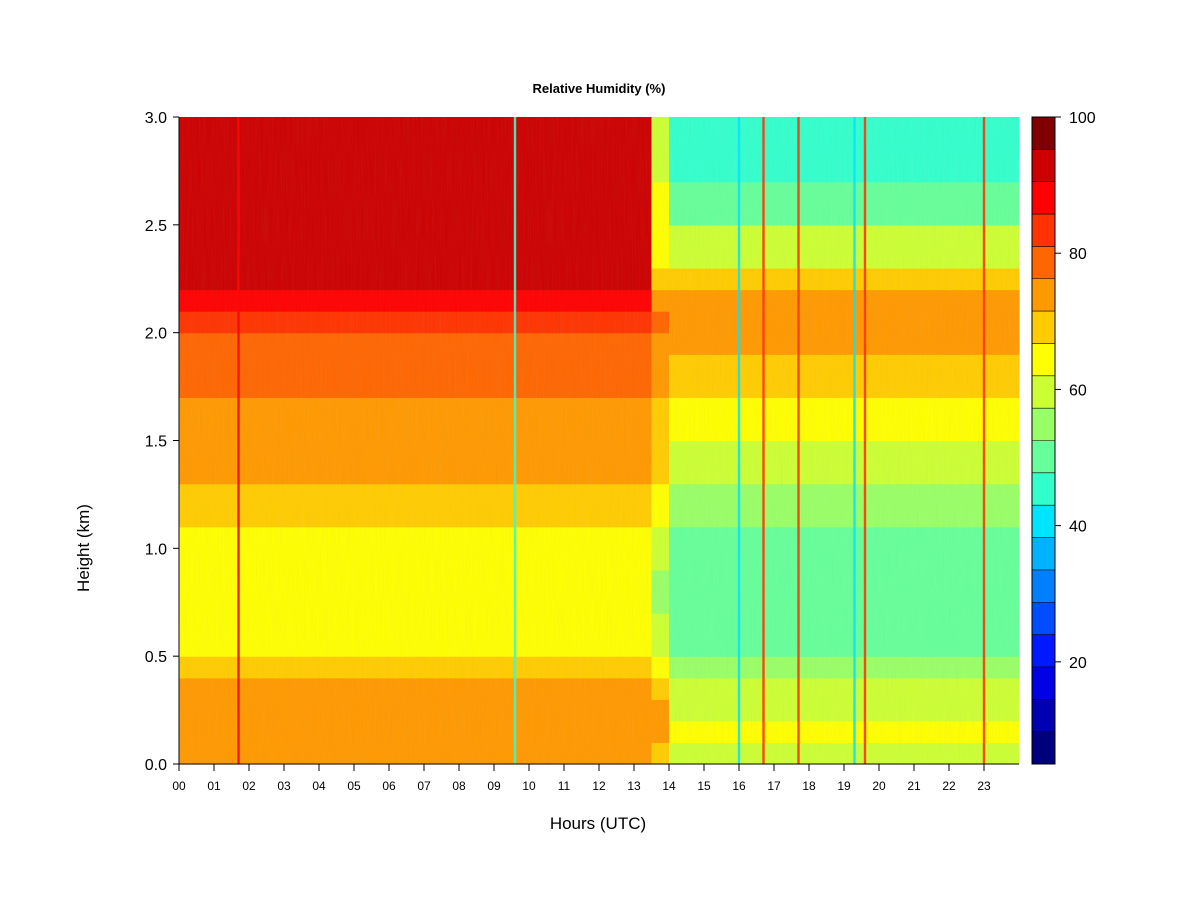  Describe the element at coordinates (599, 786) in the screenshot. I see `x-tick-label: 12` at that location.